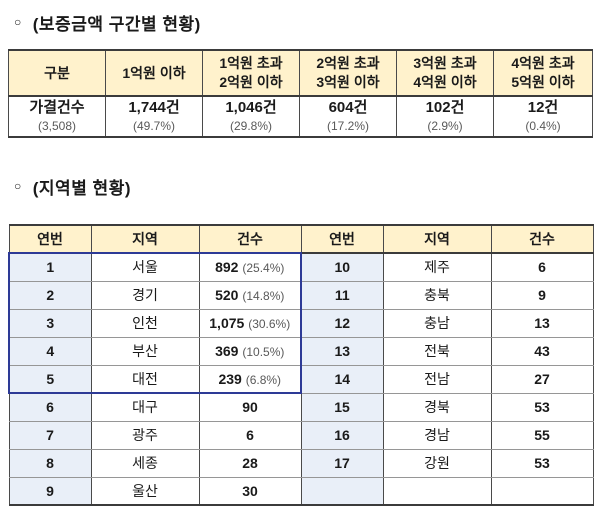 This screenshot has width=600, height=507. Describe the element at coordinates (342, 463) in the screenshot. I see `row-number-cell: 17` at that location.